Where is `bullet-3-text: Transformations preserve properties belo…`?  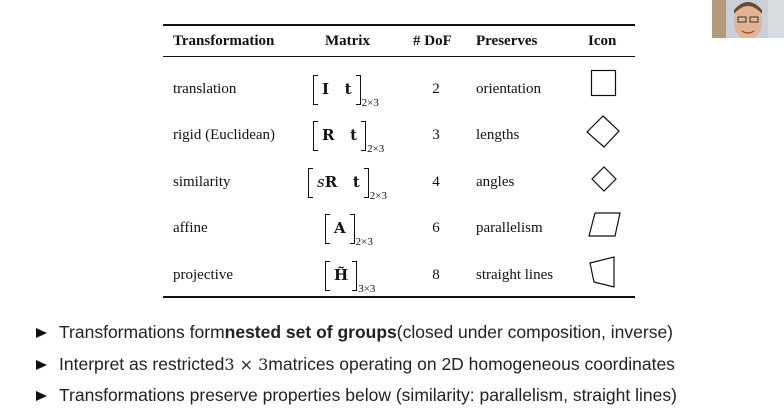 bullet-3-text: Transformations preserve properties belo… is located at coordinates (368, 395).